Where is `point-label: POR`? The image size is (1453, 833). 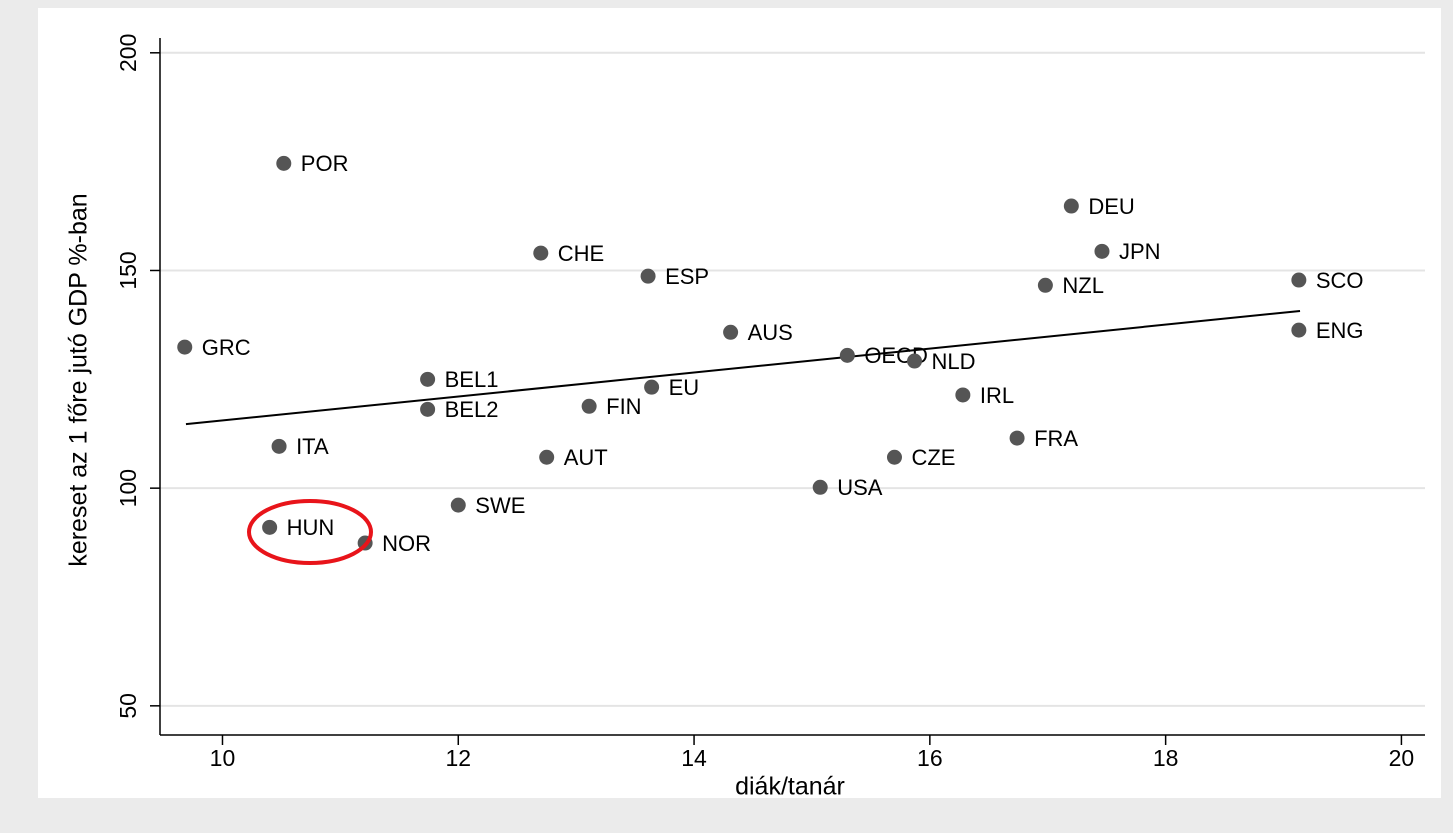 point-label: POR is located at coordinates (325, 163).